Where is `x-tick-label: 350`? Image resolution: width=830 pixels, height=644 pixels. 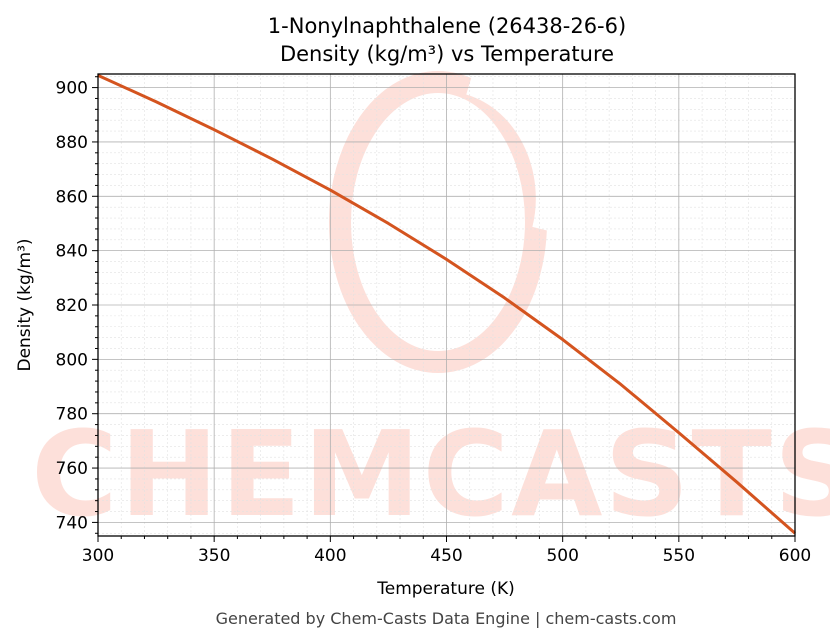
x-tick-label: 350 is located at coordinates (214, 556).